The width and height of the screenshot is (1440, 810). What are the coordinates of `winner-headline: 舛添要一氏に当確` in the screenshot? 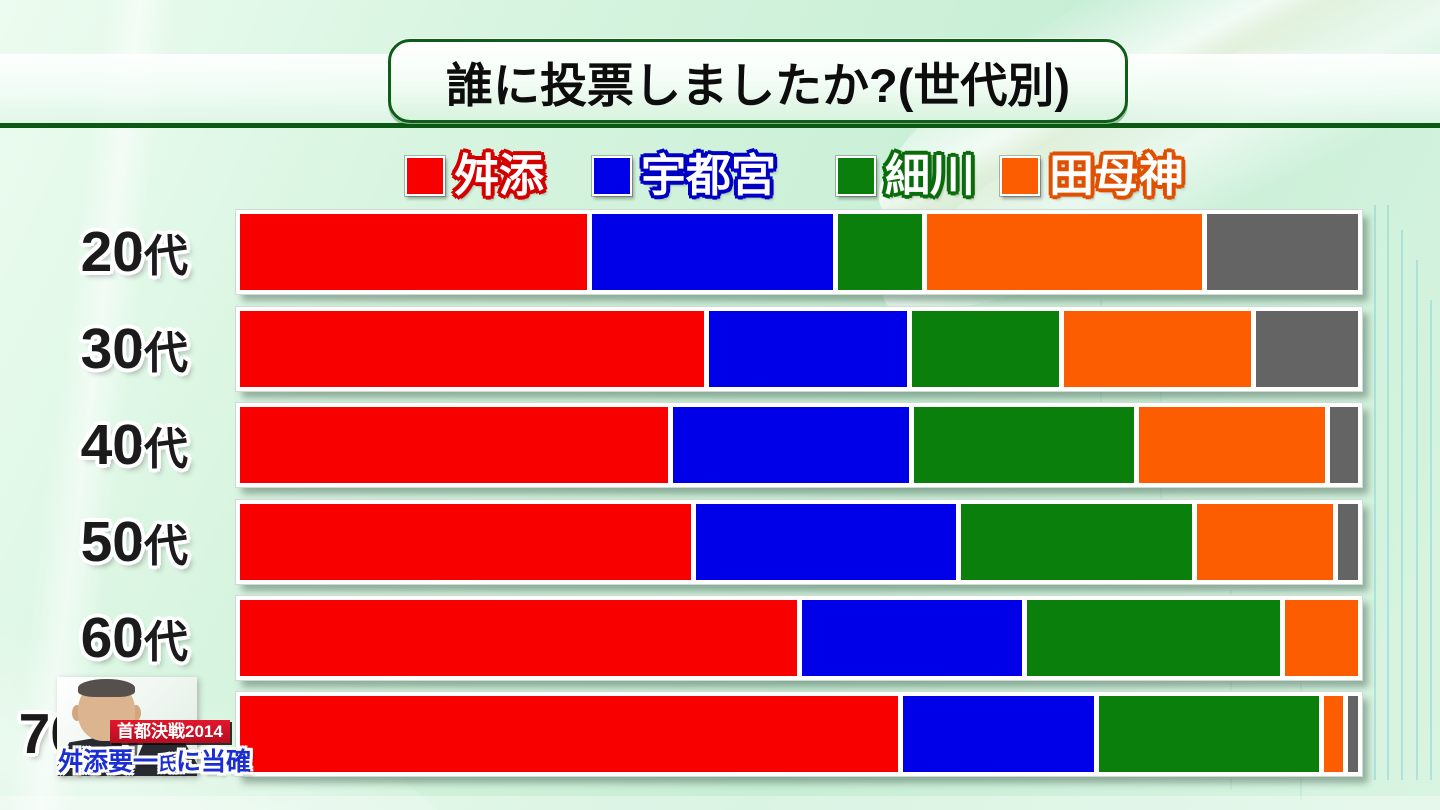 It's located at (154, 760).